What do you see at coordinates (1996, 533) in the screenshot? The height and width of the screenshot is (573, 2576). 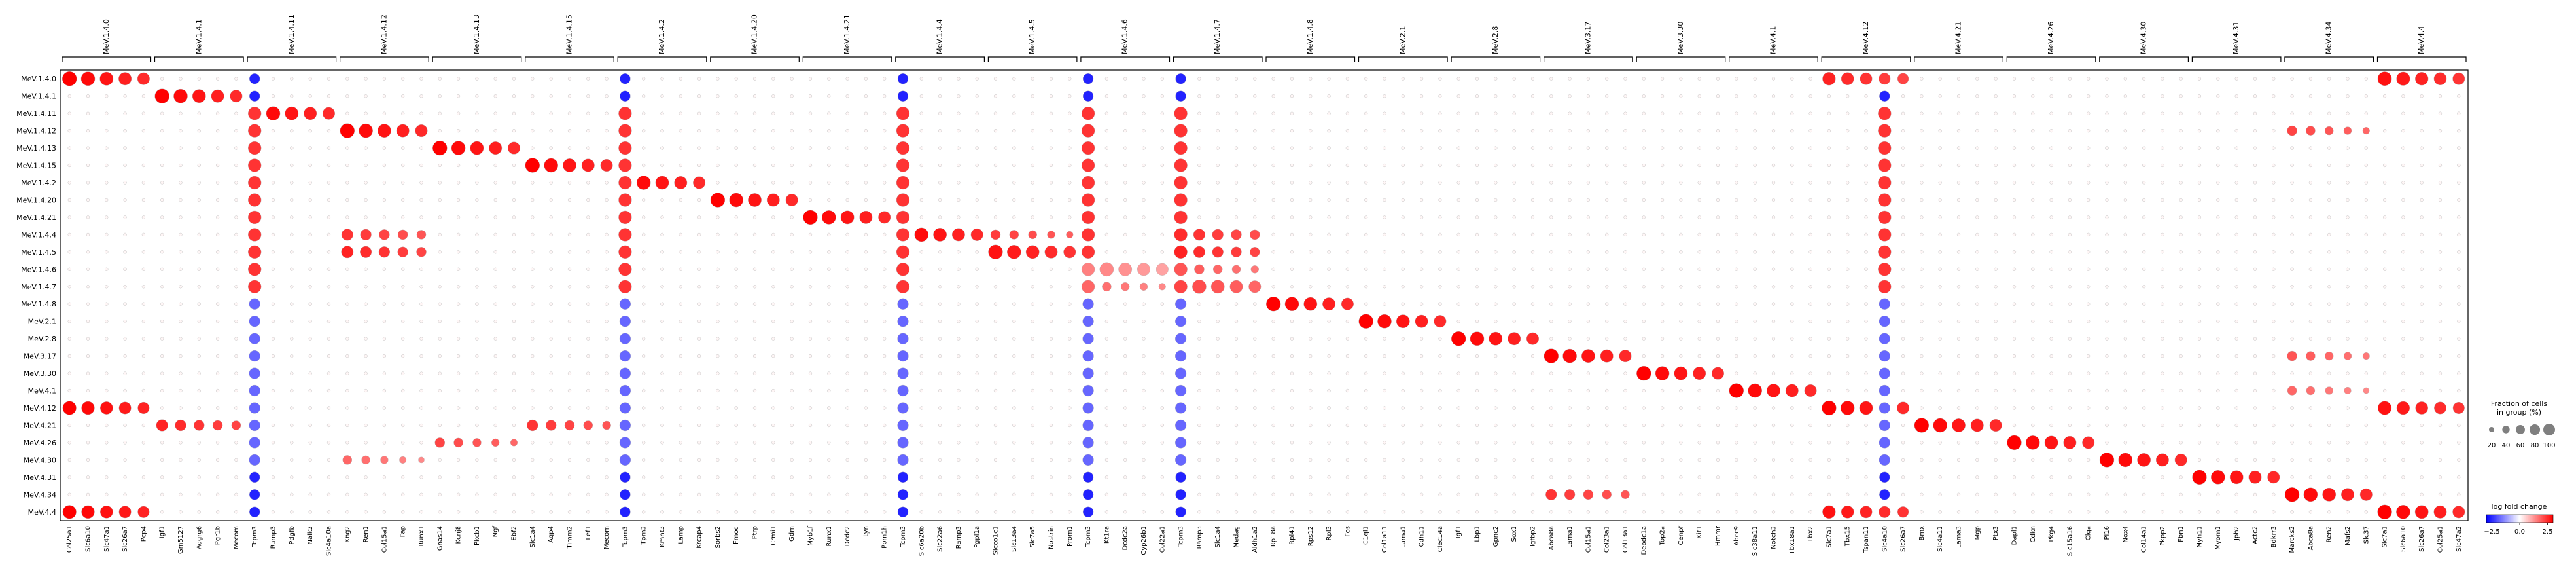 I see `gene-label: Ptx3` at bounding box center [1996, 533].